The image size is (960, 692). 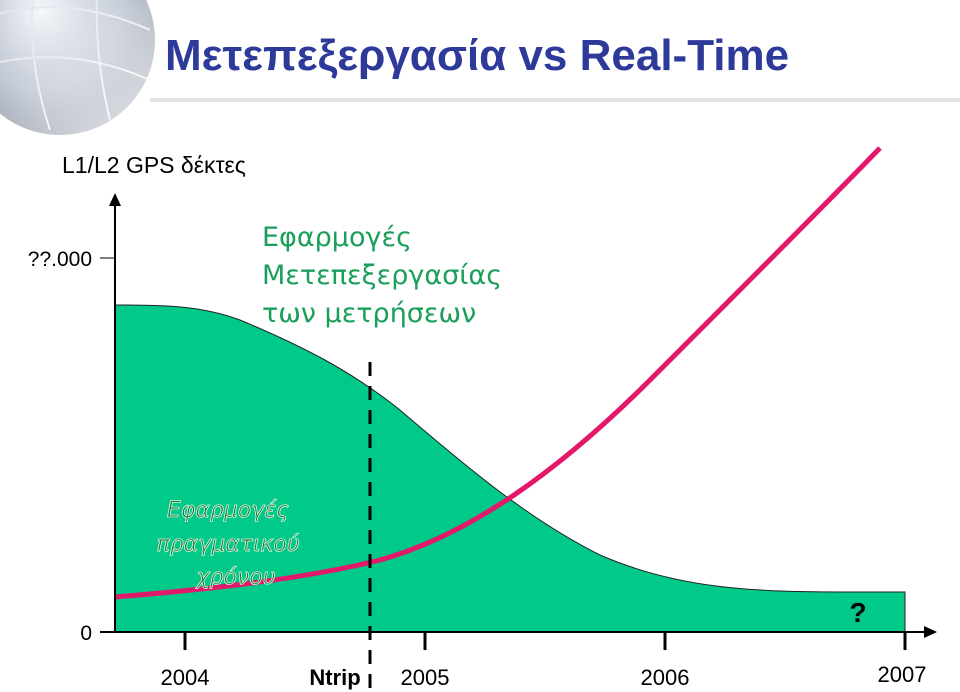 I want to click on y-arrow, so click(x=115, y=199).